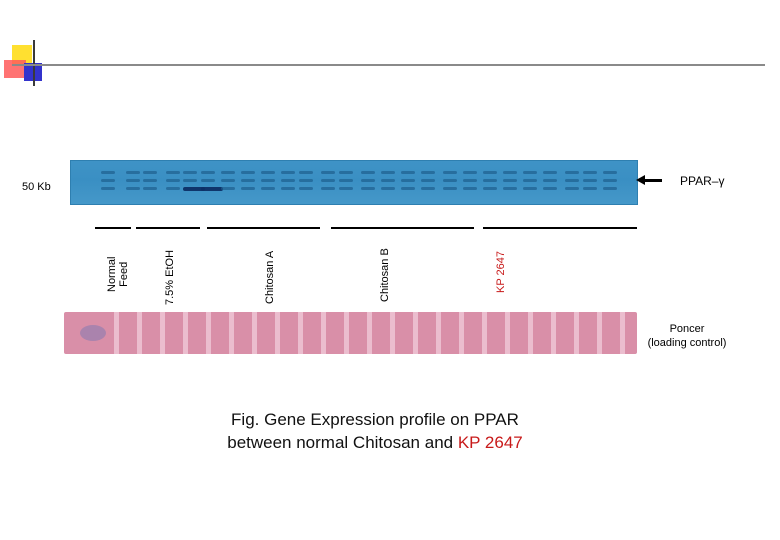 The height and width of the screenshot is (540, 780). Describe the element at coordinates (263, 228) in the screenshot. I see `group-bar-chitosan-a` at that location.